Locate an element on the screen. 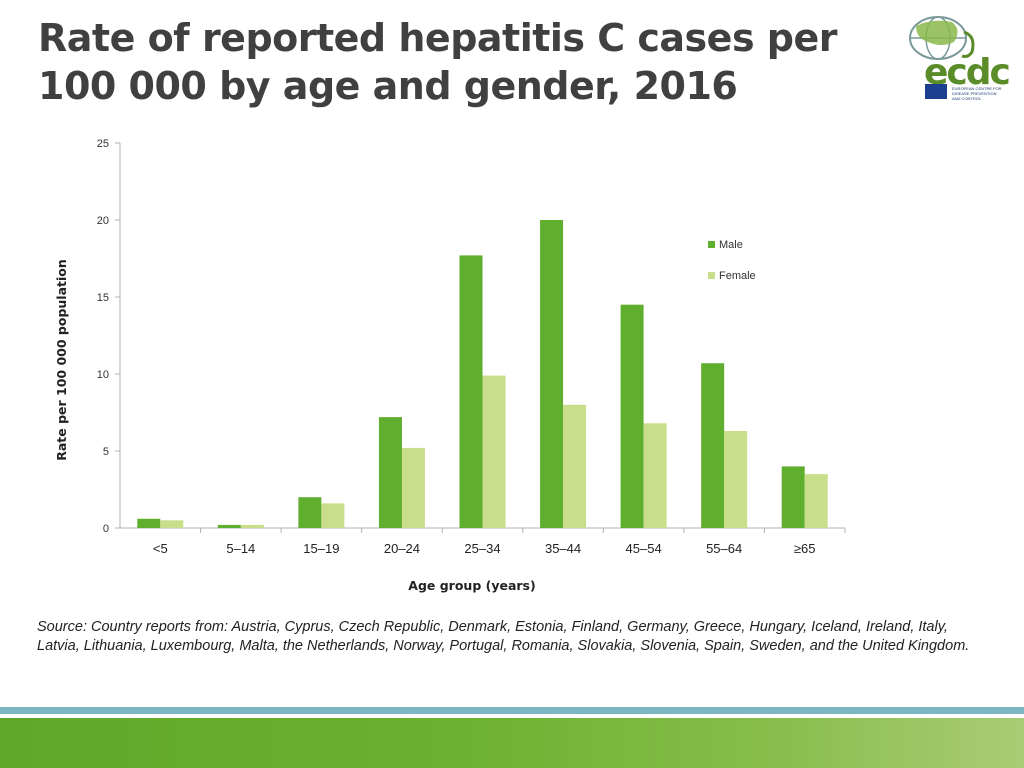 The height and width of the screenshot is (768, 1024). title-line-2: 100 000 by age and gender, 2016 is located at coordinates (388, 86).